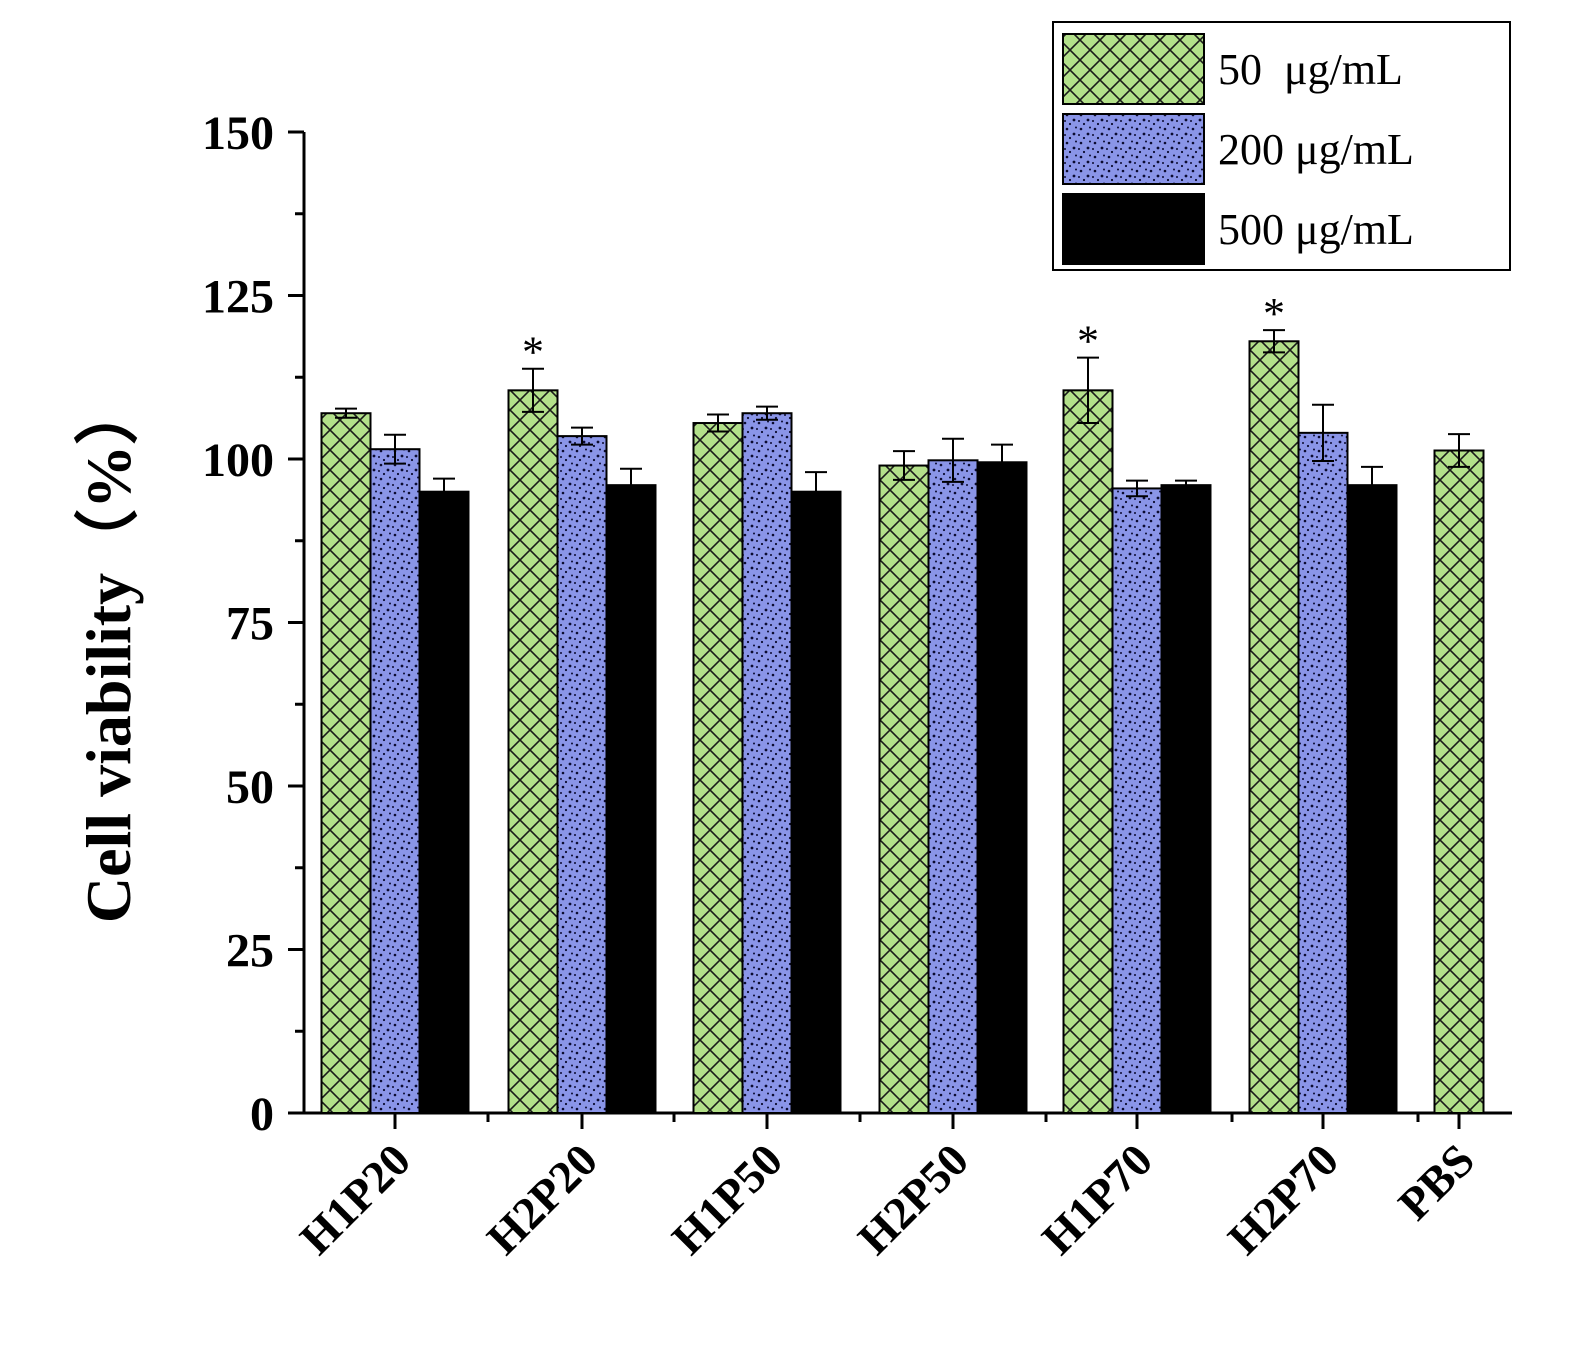 The height and width of the screenshot is (1348, 1584). What do you see at coordinates (262, 1114) in the screenshot?
I see `y-tick-label: 0` at bounding box center [262, 1114].